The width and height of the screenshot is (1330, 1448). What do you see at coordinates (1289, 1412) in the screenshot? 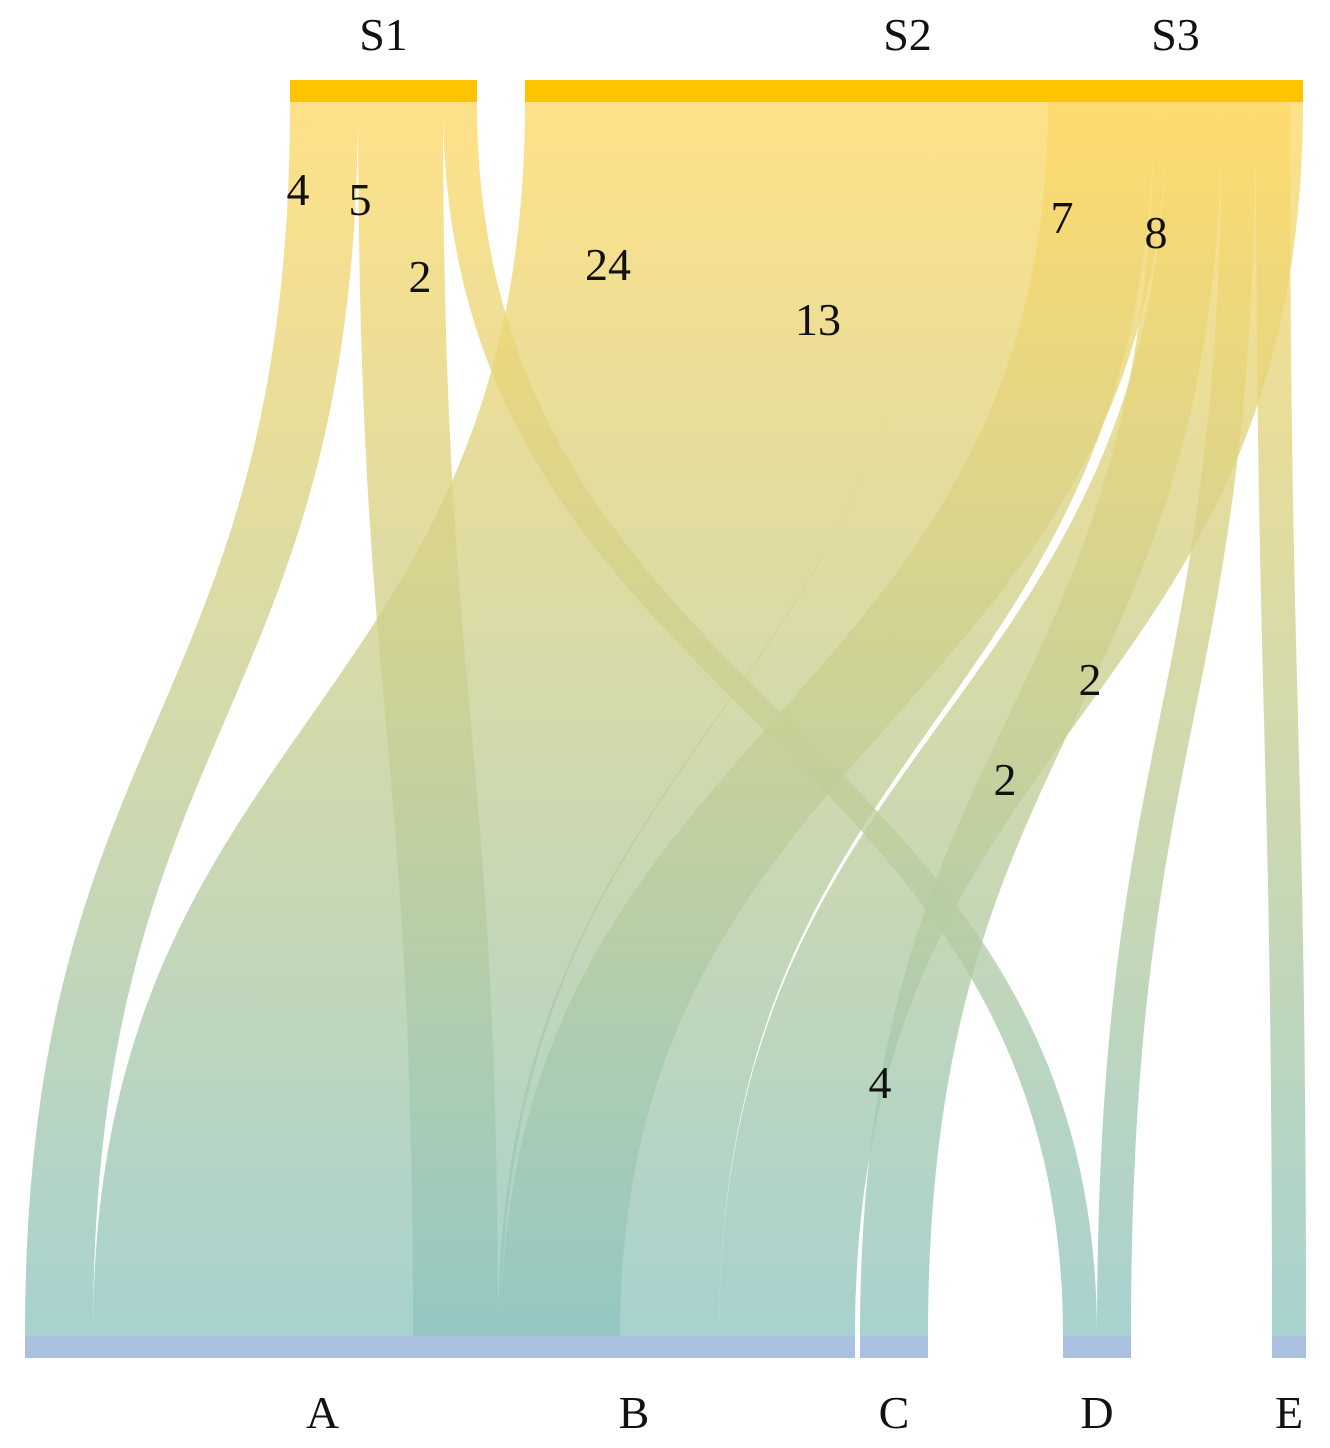
I see `node-label-e: E` at bounding box center [1289, 1412].